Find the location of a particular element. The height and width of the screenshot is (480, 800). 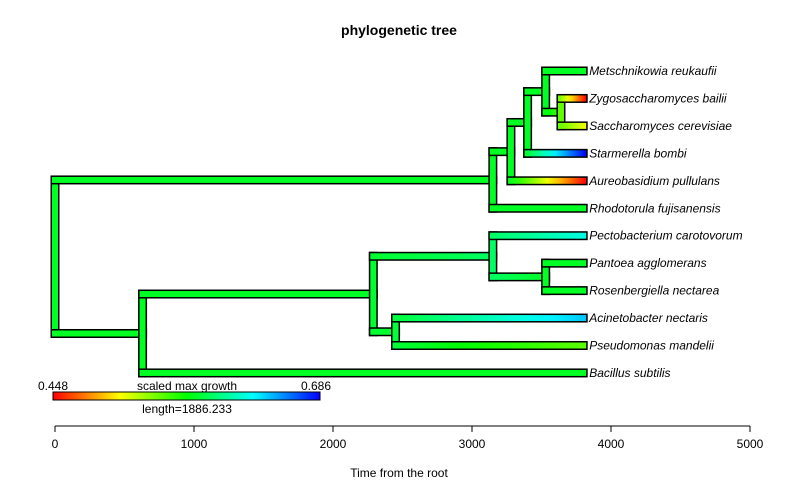

x-axis-tick-label: 0 is located at coordinates (55, 444).